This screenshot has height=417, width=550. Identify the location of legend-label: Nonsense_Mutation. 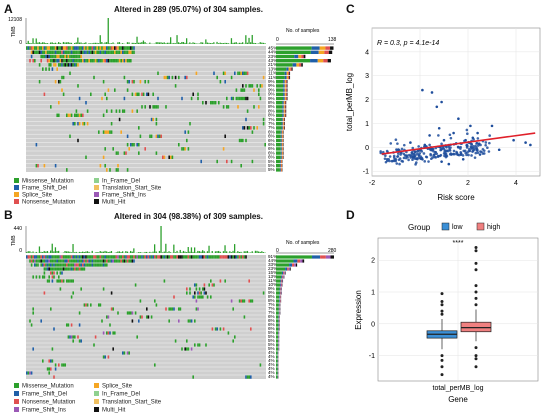
(49, 402).